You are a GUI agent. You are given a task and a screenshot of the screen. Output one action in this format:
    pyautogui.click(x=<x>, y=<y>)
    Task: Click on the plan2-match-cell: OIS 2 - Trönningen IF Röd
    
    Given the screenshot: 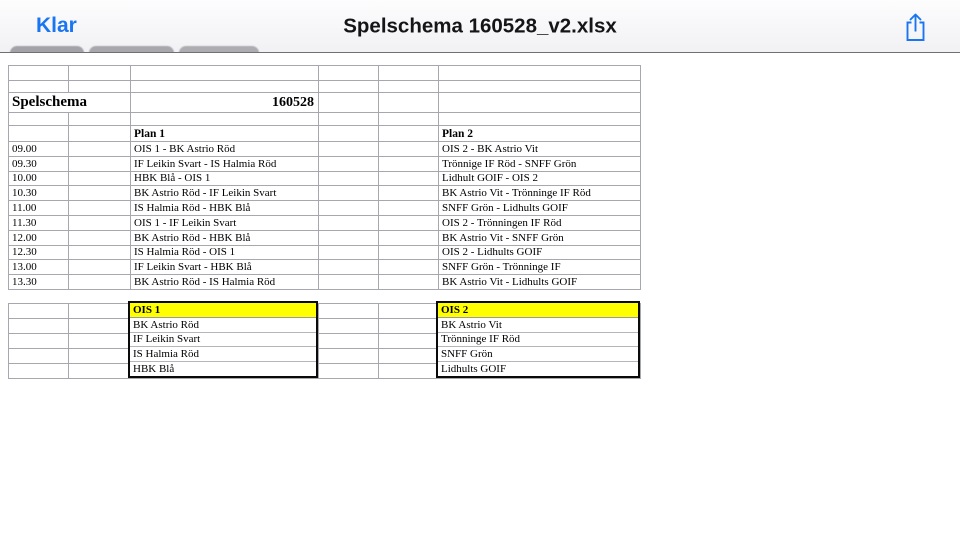 What is the action you would take?
    pyautogui.click(x=540, y=223)
    